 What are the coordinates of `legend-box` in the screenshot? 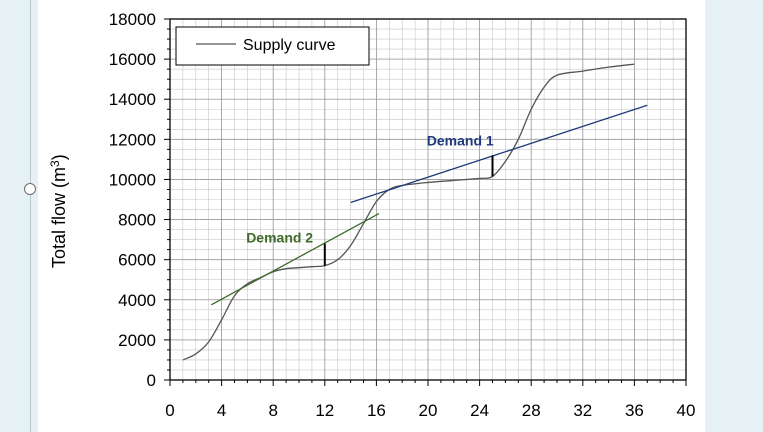 It's located at (272, 46).